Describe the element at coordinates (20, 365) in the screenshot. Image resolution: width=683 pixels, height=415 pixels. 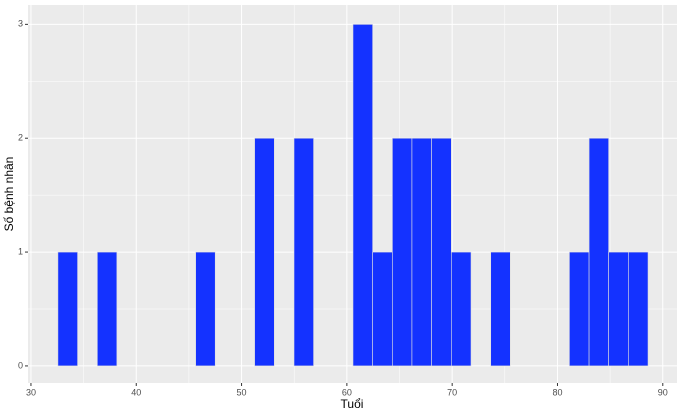
I see `y-tick-label: 0` at that location.